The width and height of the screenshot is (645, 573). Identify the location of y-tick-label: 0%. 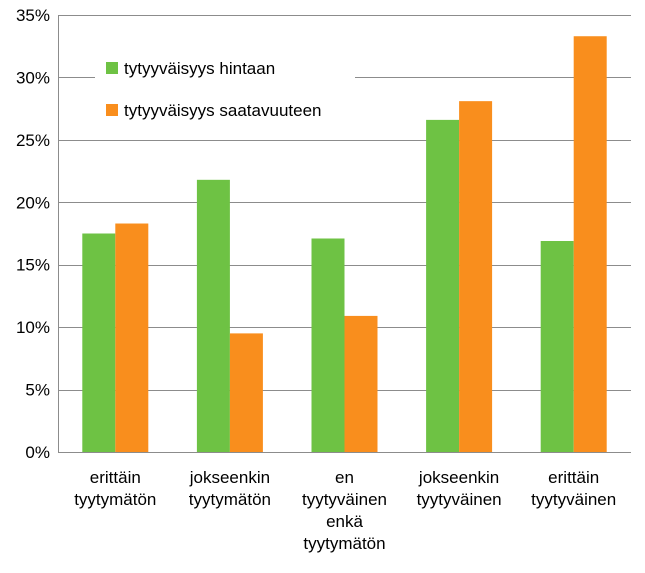
(37, 452).